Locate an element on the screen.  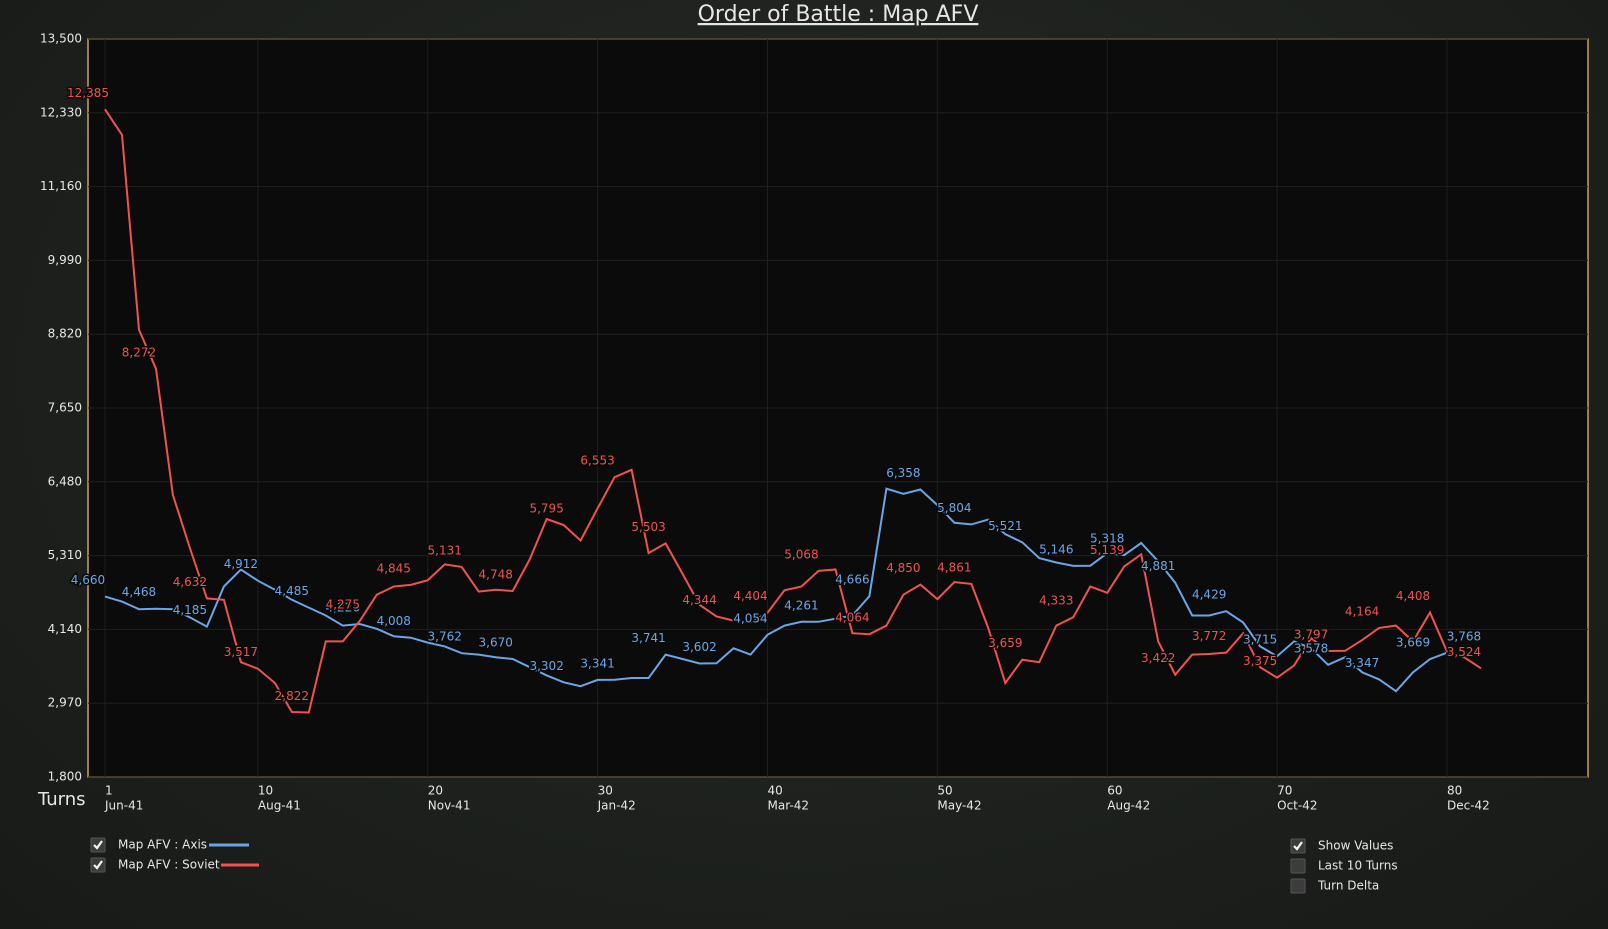
y-tick-label: 9,990 is located at coordinates (65, 260).